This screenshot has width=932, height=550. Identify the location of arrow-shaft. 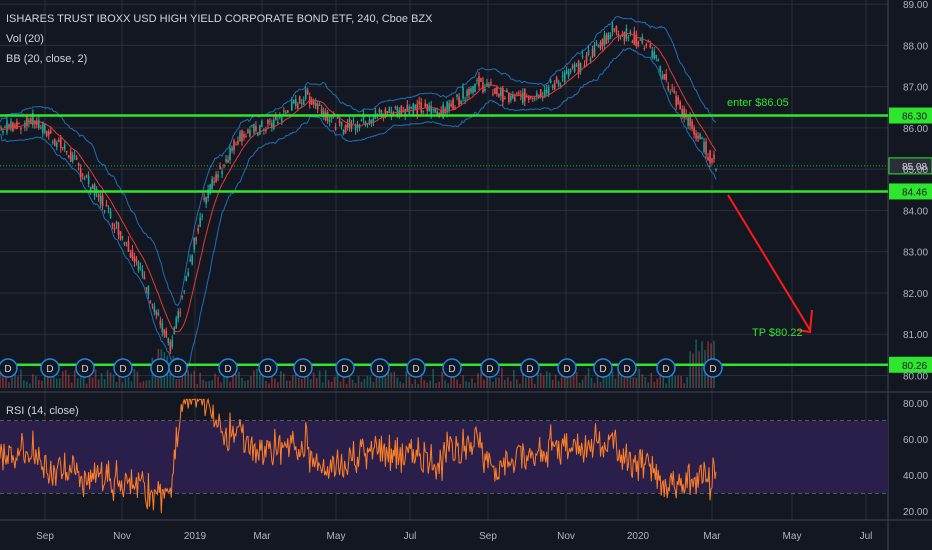
(769, 262).